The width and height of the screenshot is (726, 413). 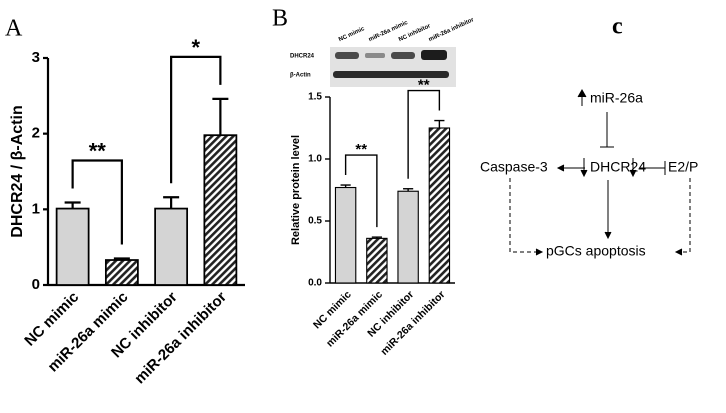 I want to click on node-label: E2/P, so click(x=683, y=167).